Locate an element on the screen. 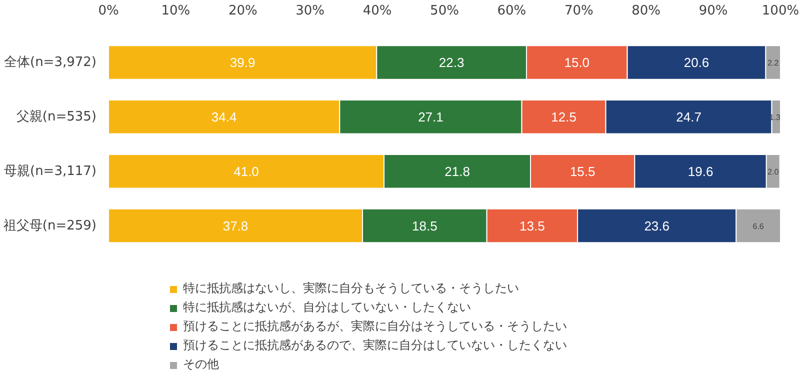 The height and width of the screenshot is (380, 800). data-label: 23.6 is located at coordinates (657, 226).